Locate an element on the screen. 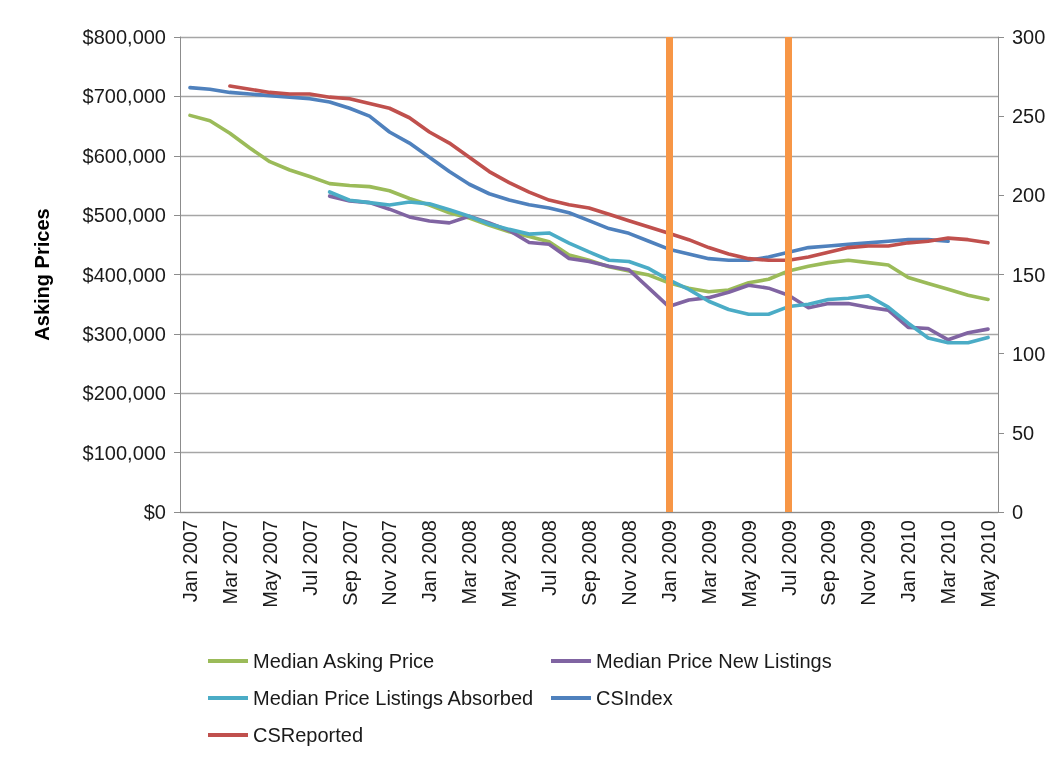 Image resolution: width=1059 pixels, height=772 pixels. legend-label: CSReported is located at coordinates (308, 735).